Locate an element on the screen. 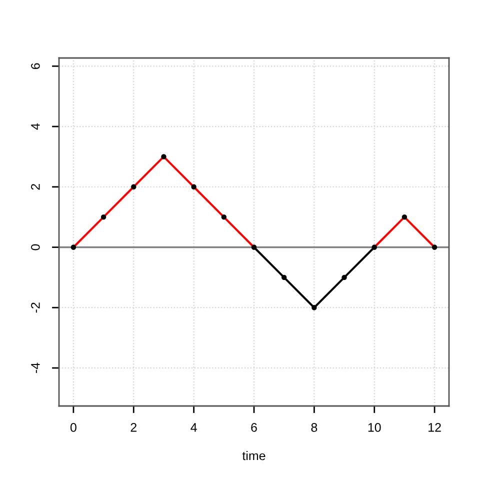 The width and height of the screenshot is (480, 480). y-tick-label: 6 is located at coordinates (35, 66).